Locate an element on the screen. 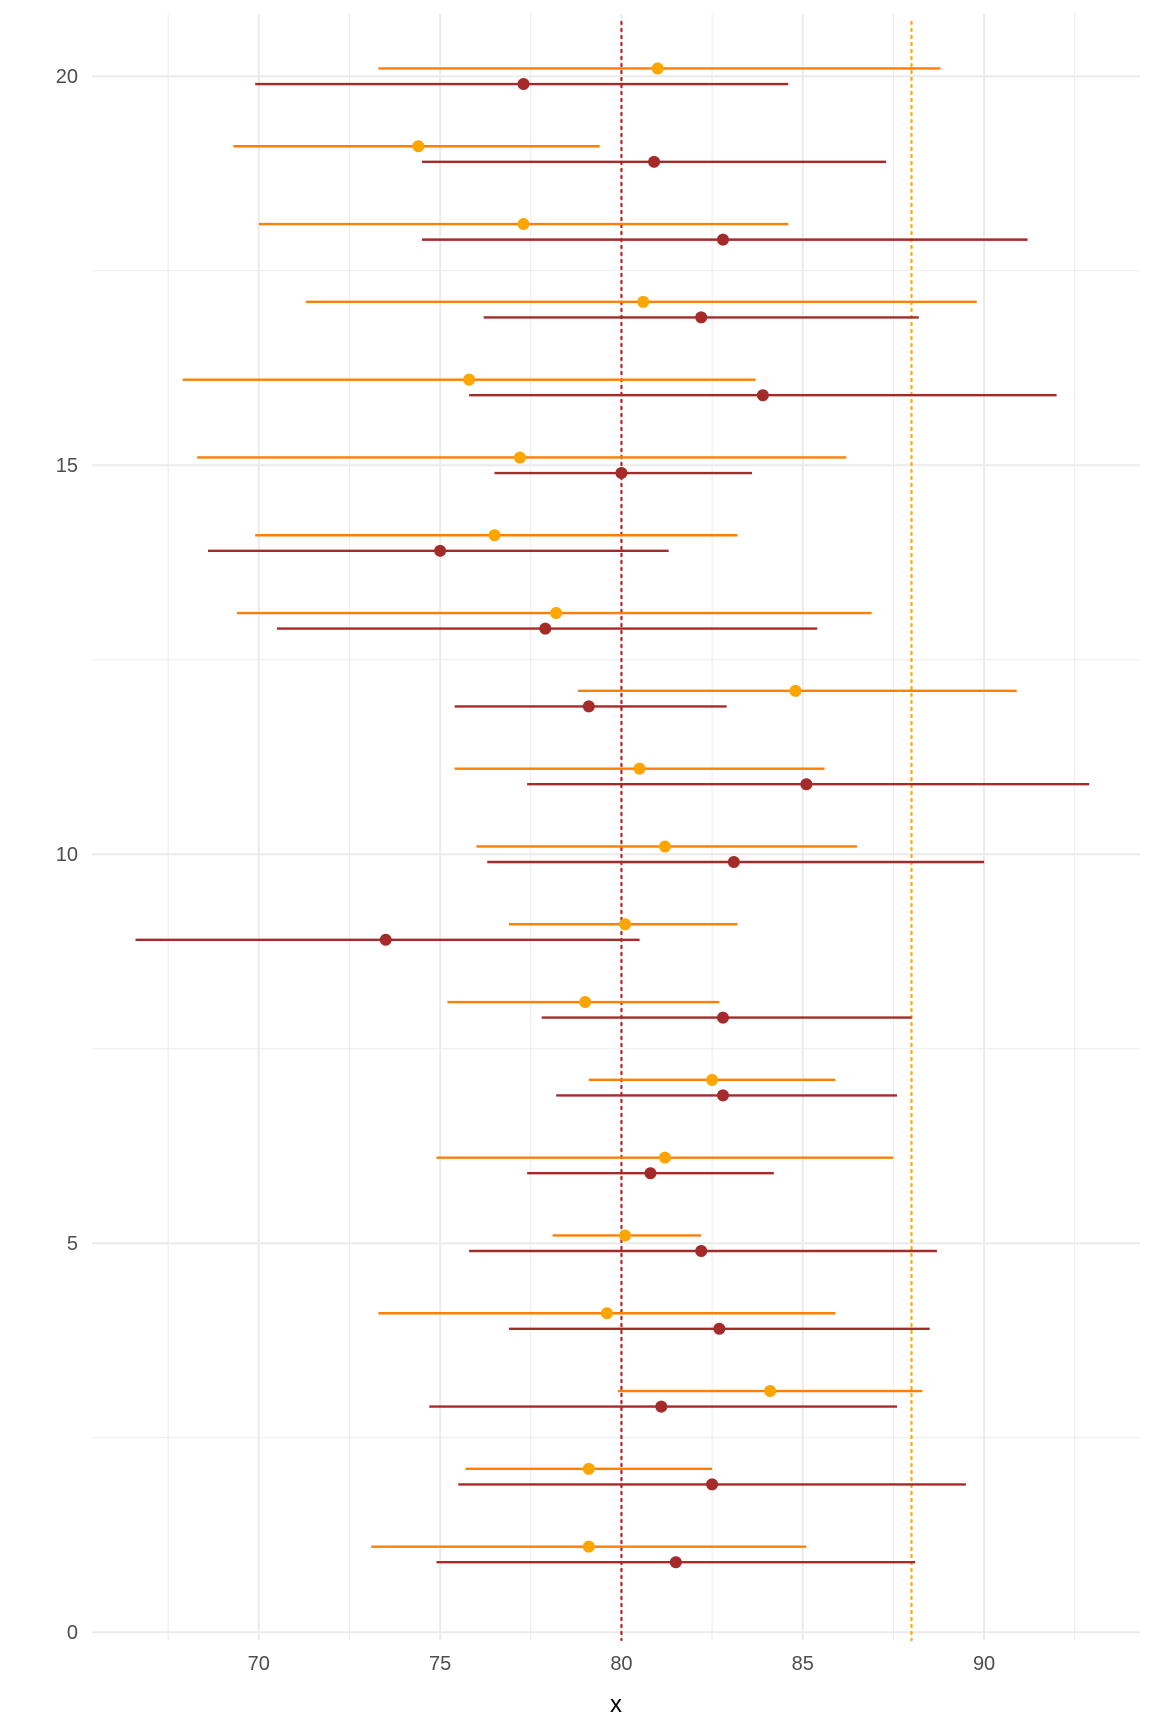 The width and height of the screenshot is (1152, 1728). y-tick-label: 5 is located at coordinates (72, 1244).